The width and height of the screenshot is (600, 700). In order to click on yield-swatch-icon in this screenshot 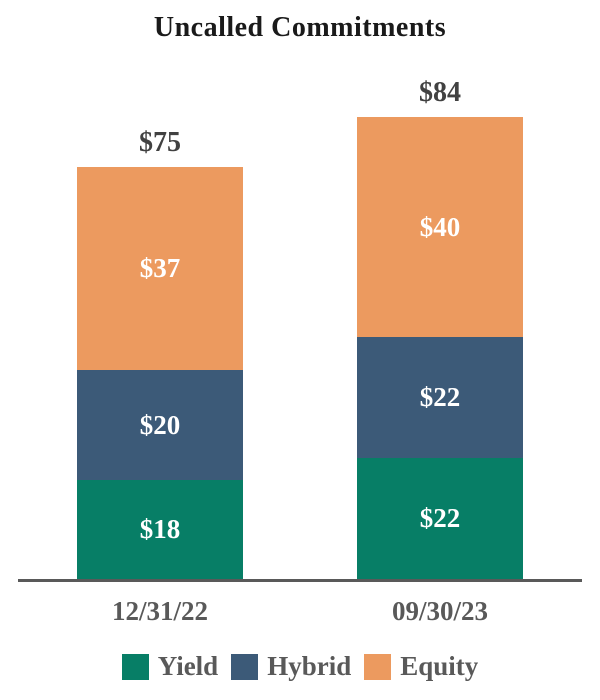, I will do `click(135, 666)`.